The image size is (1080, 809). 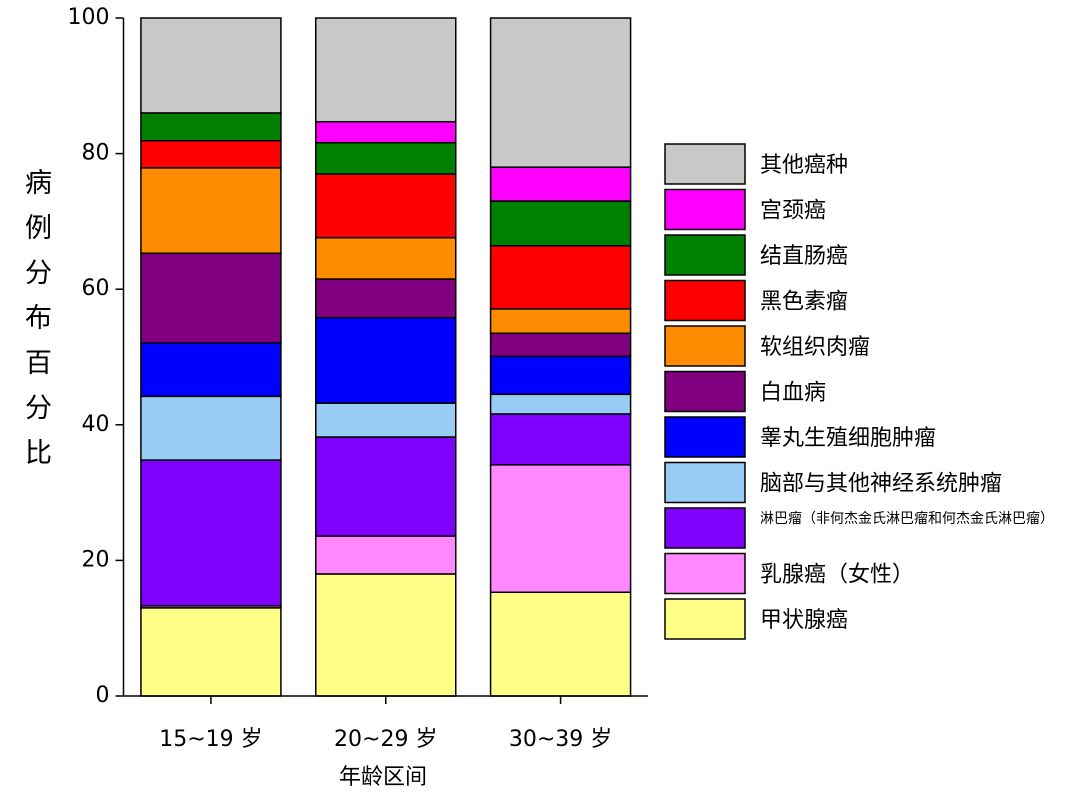 What do you see at coordinates (848, 438) in the screenshot?
I see `legend-label: 睾丸生殖细胞肿瘤` at bounding box center [848, 438].